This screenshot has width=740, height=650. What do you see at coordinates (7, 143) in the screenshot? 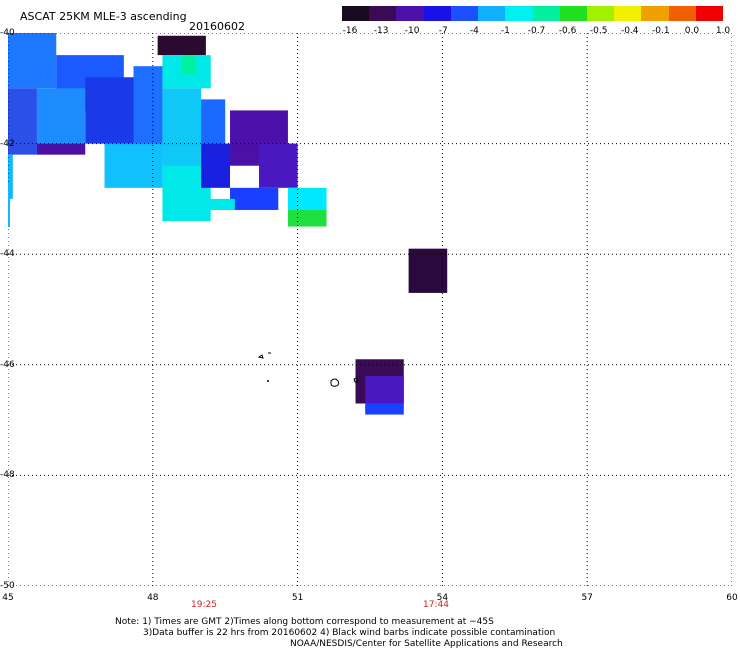
I see `latitude-label: -42` at bounding box center [7, 143].